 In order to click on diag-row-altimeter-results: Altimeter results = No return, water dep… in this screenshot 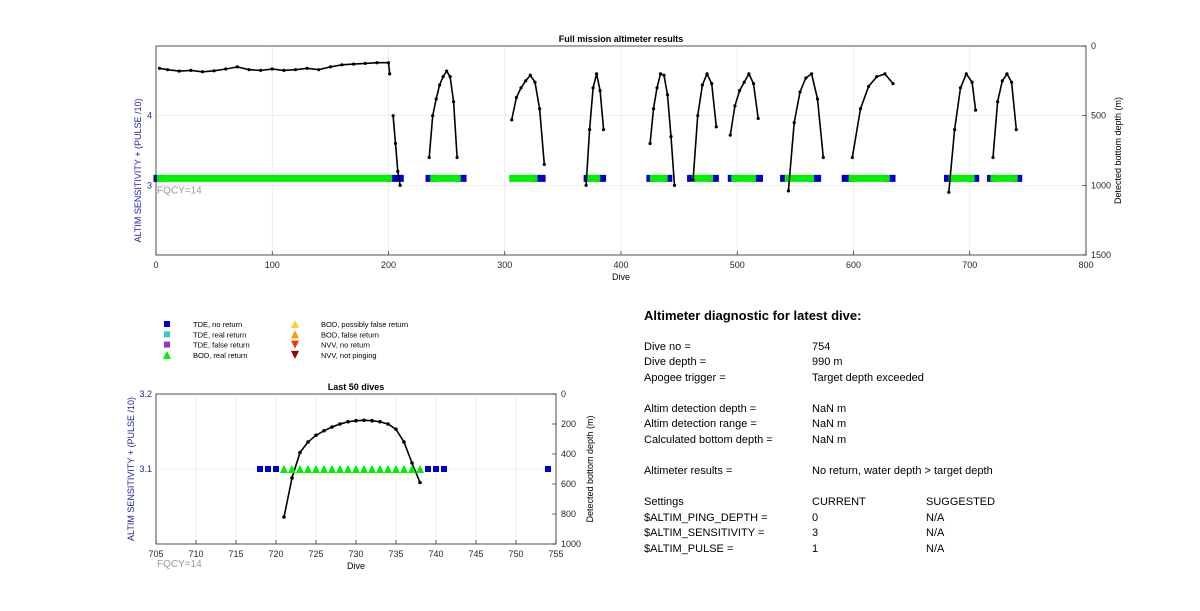, I will do `click(904, 472)`.